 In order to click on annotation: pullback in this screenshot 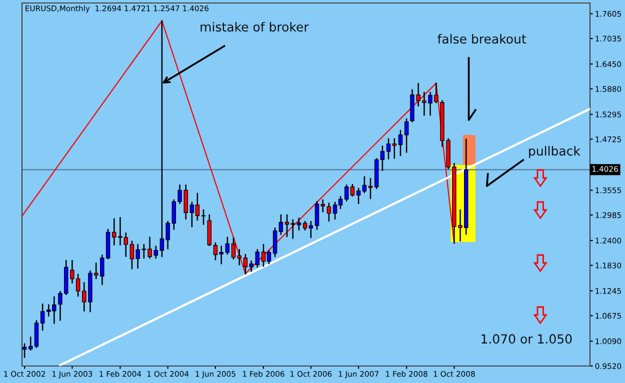, I will do `click(554, 152)`.